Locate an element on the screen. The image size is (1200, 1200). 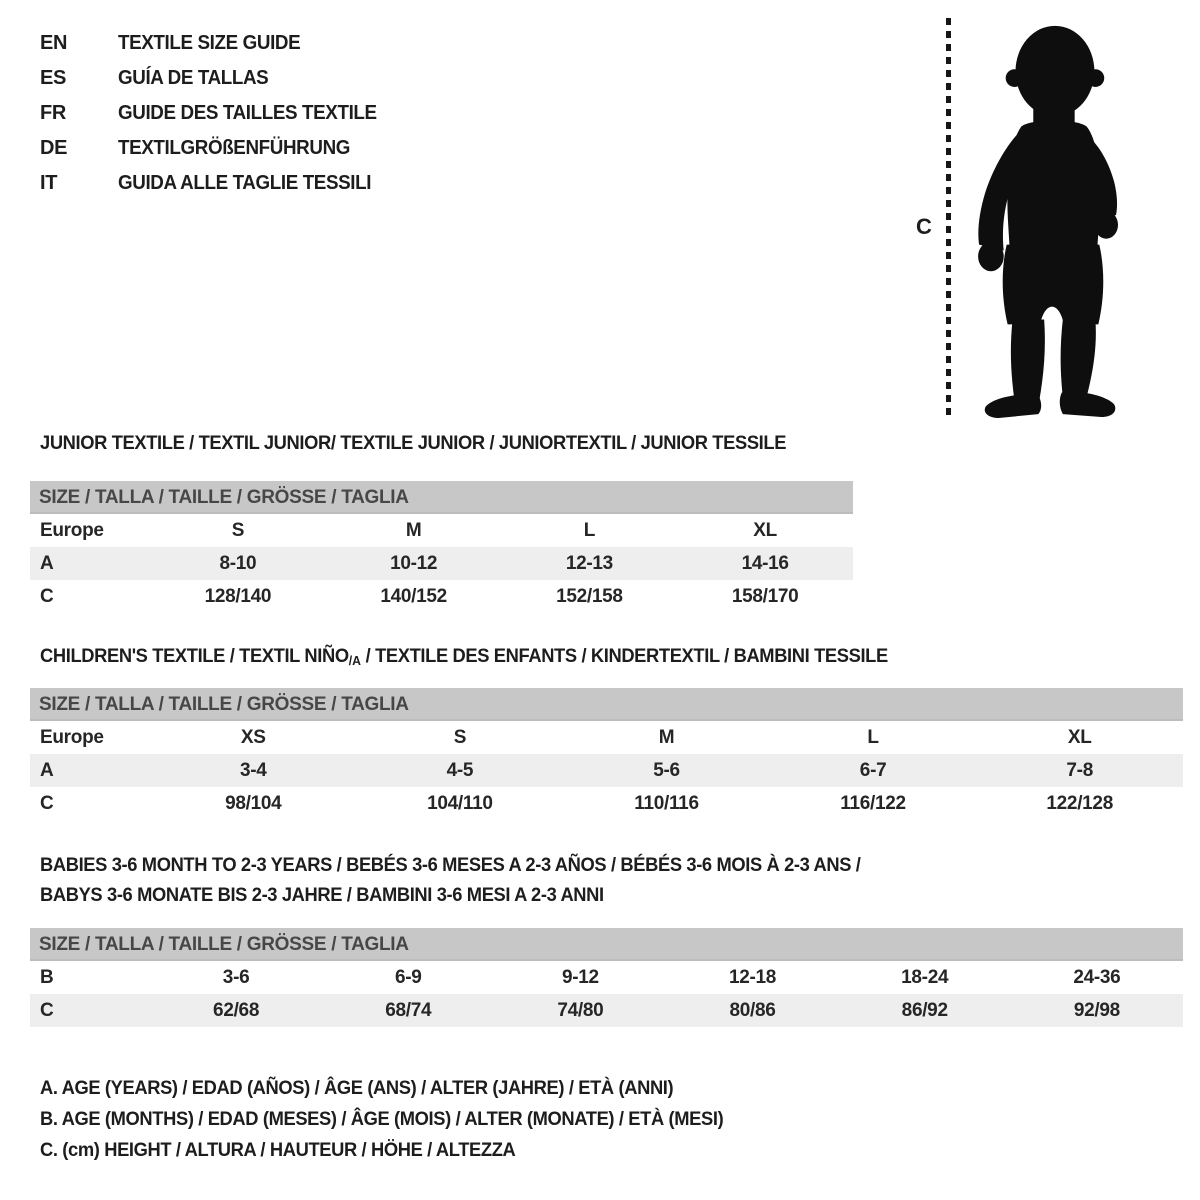
language-code: IT is located at coordinates (49, 183).